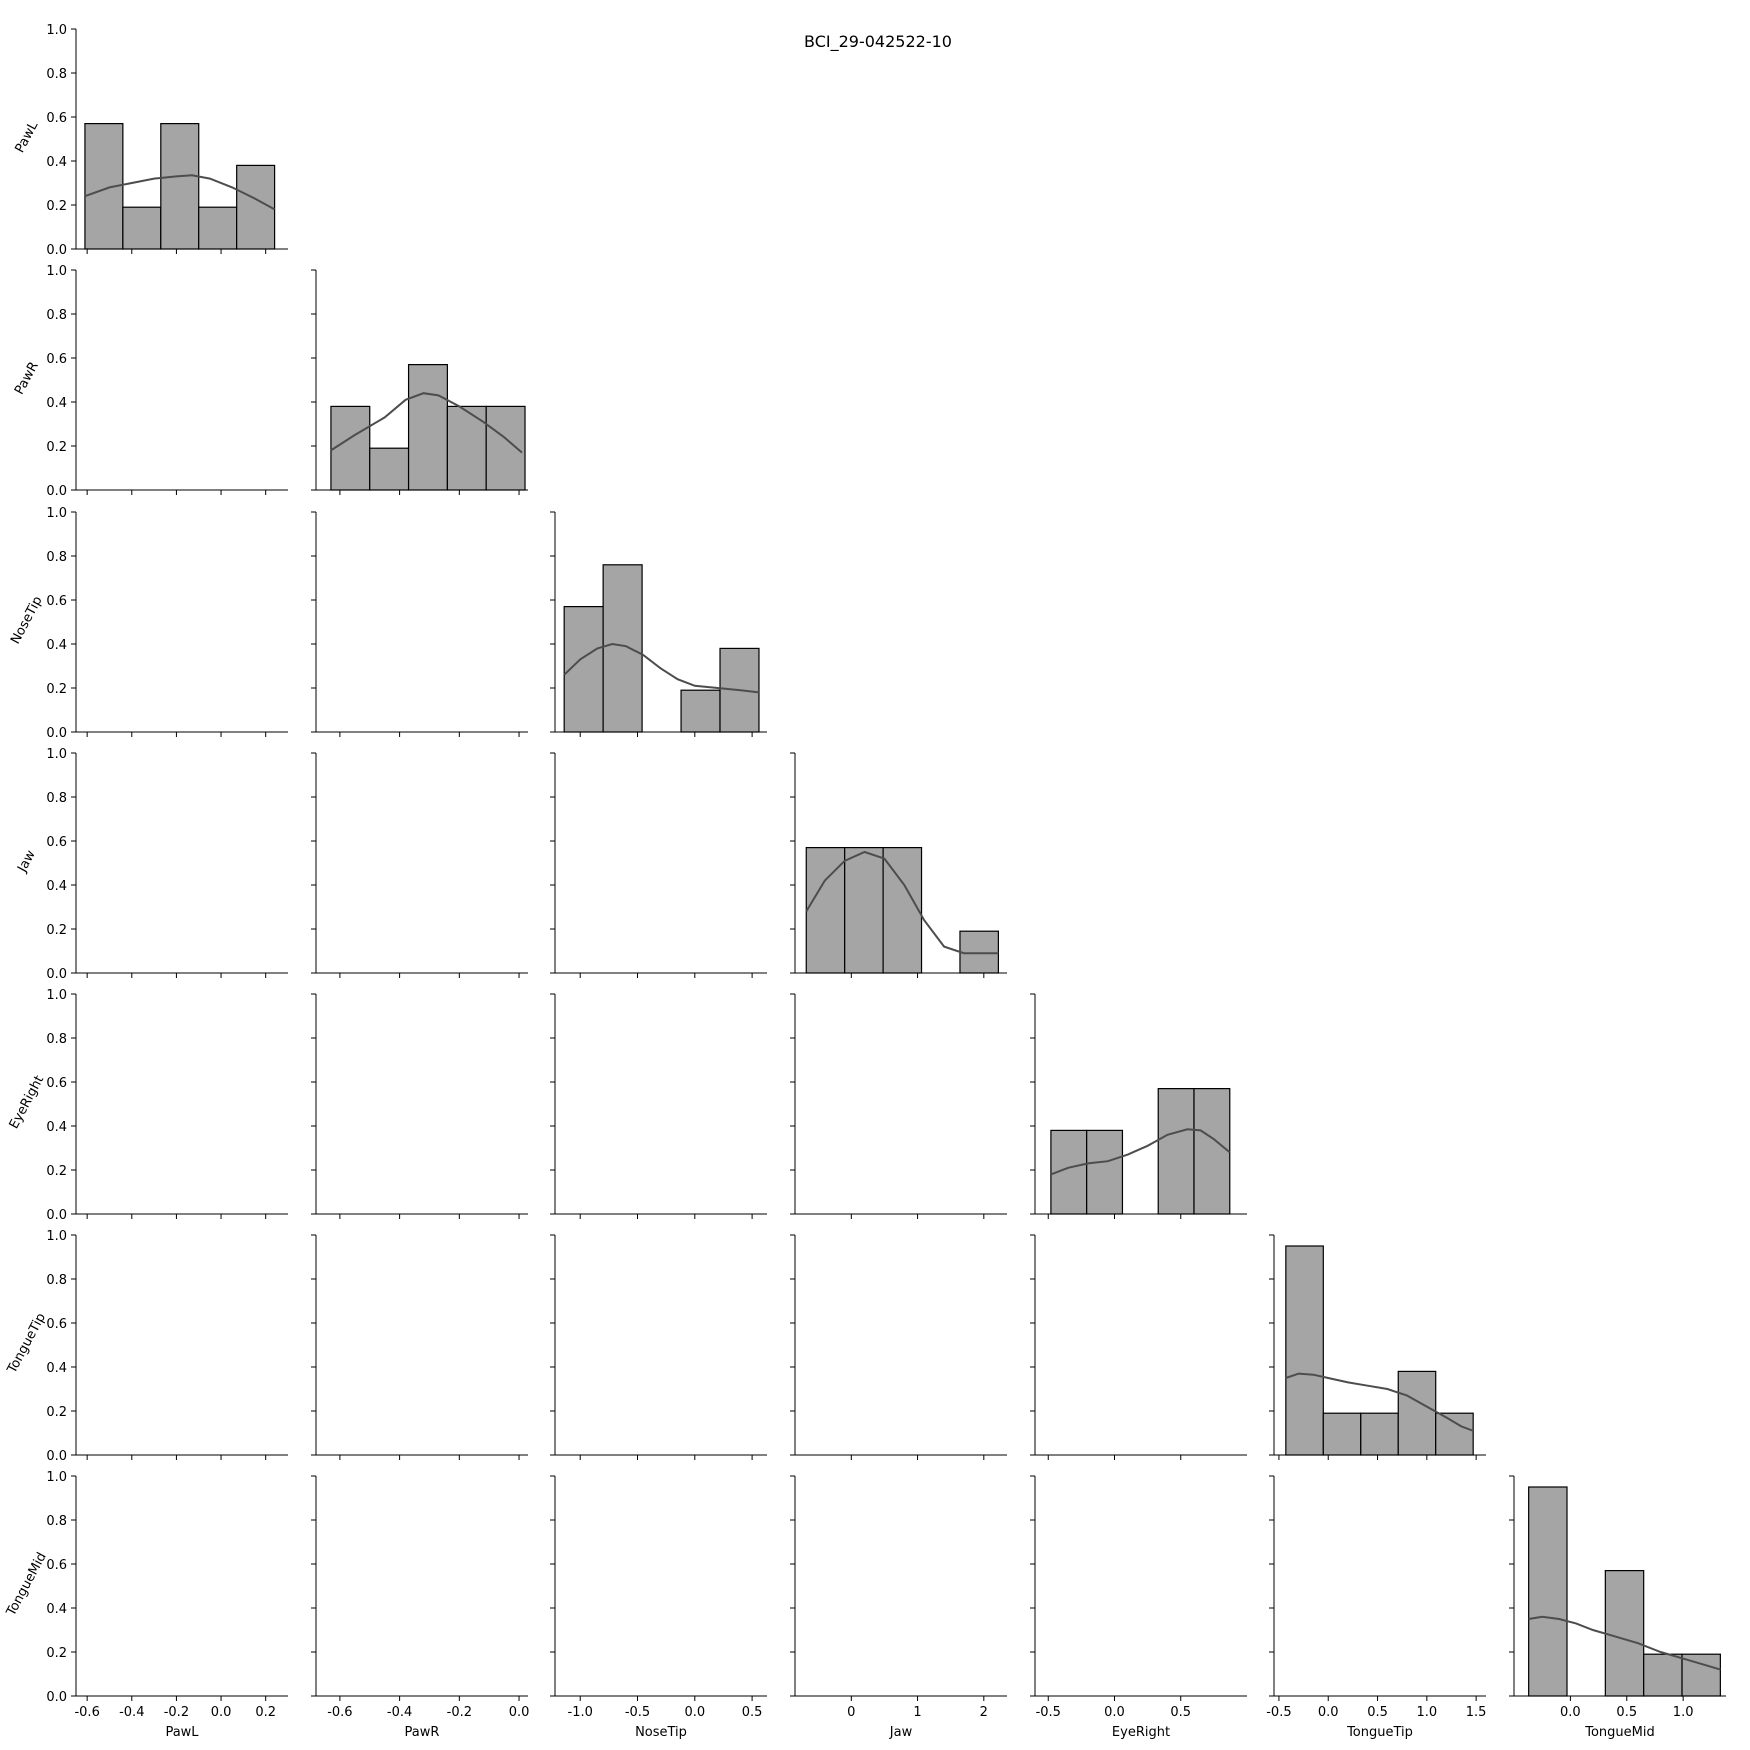  What do you see at coordinates (1138, 1106) in the screenshot?
I see `subplot-EyeRight-EyeRight` at bounding box center [1138, 1106].